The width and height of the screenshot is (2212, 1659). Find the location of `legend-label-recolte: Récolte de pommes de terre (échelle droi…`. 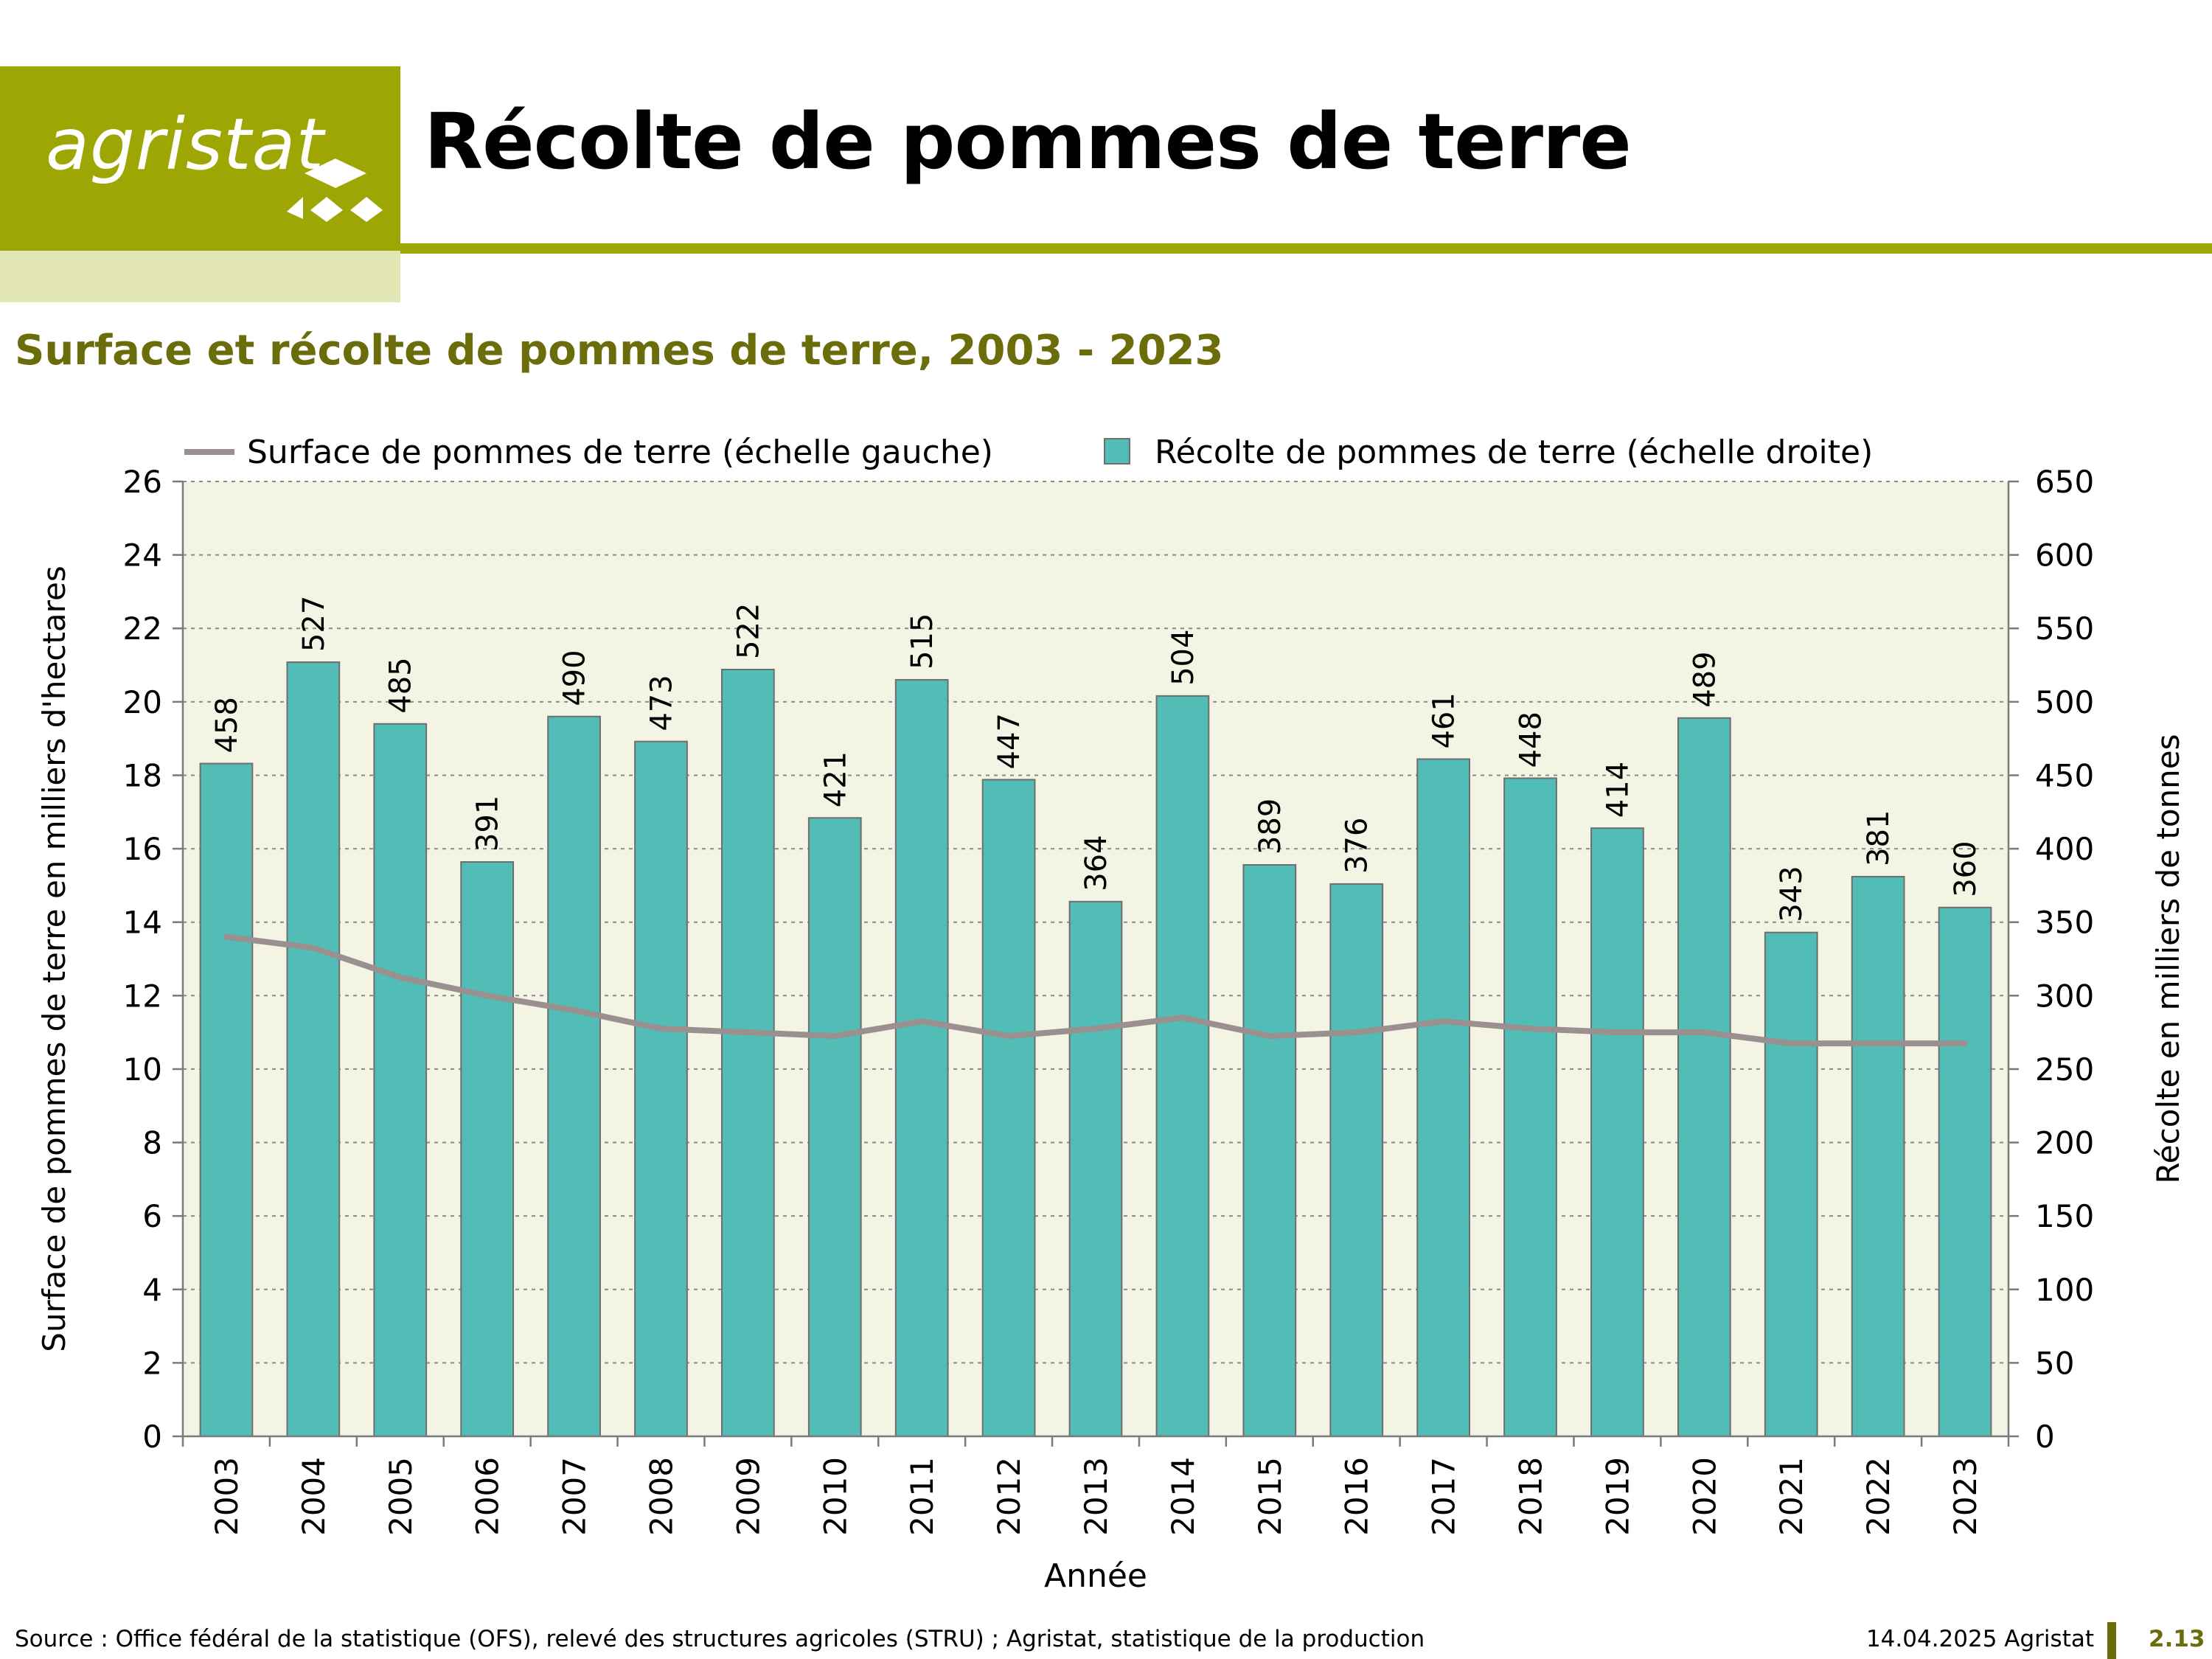

legend-label-recolte: Récolte de pommes de terre (échelle droi… is located at coordinates (1514, 452).